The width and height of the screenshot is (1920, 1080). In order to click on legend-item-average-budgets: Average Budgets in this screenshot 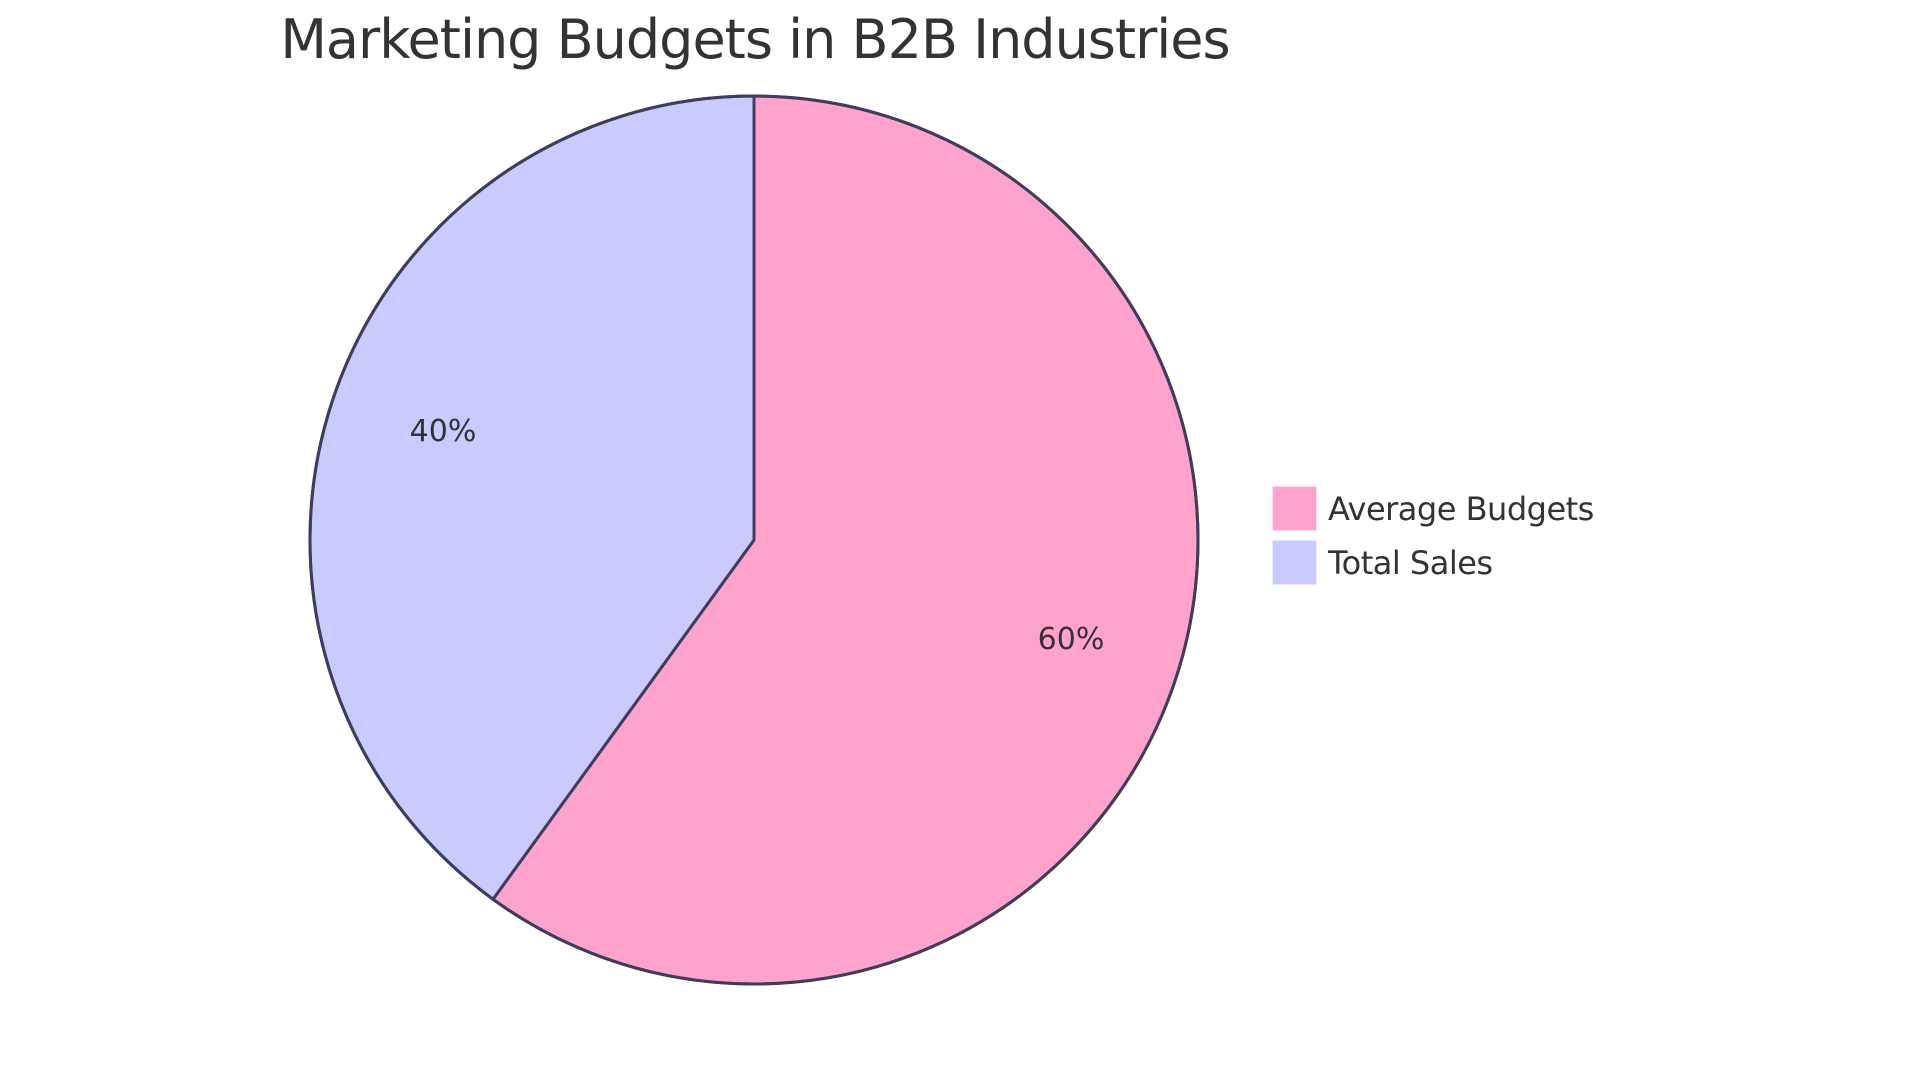, I will do `click(1433, 508)`.